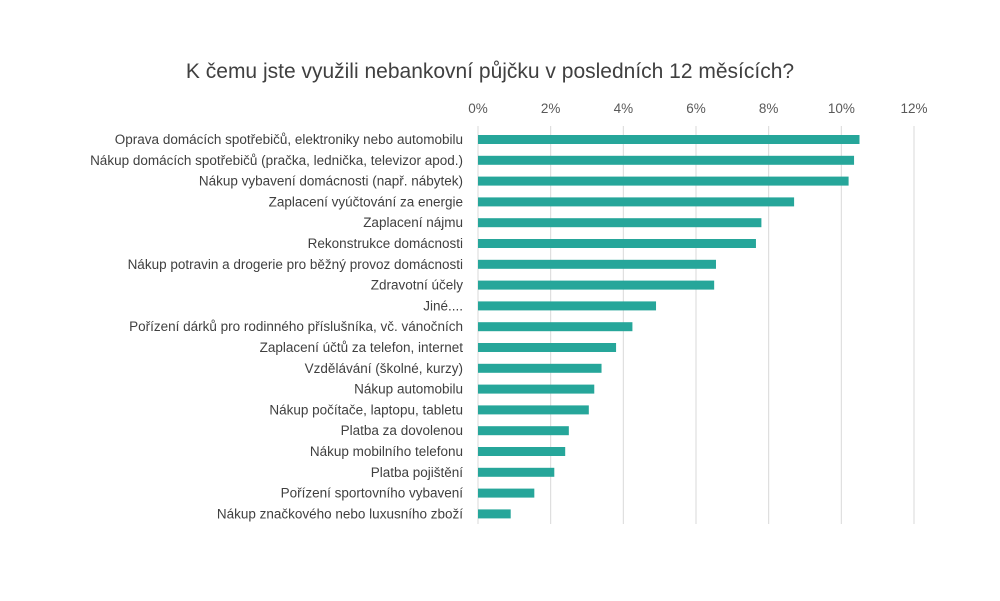 The image size is (1000, 601). I want to click on category-label: Nákup značkového nebo luxusního zboží, so click(340, 513).